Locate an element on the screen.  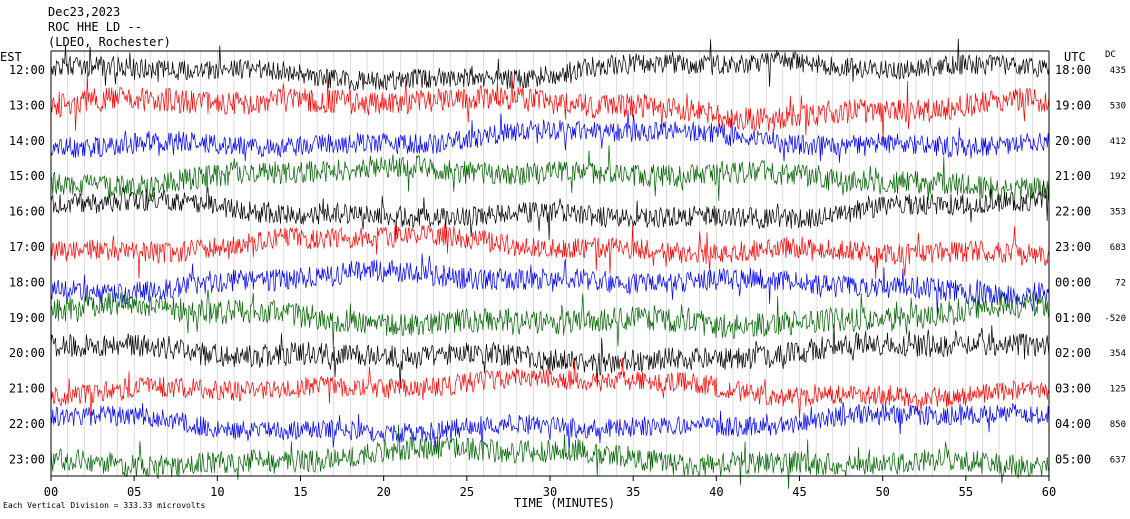
utc-tick-label: 23:00 is located at coordinates (1073, 247).